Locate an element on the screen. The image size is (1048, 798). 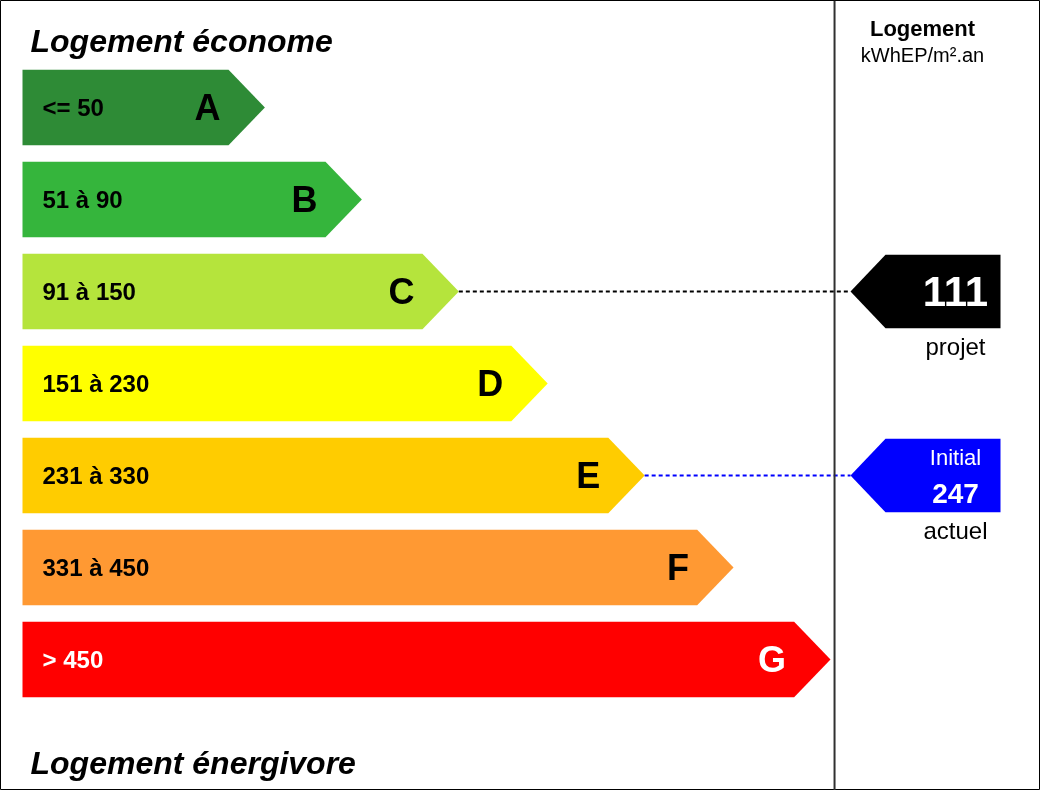
text: actuel is located at coordinates (955, 531).